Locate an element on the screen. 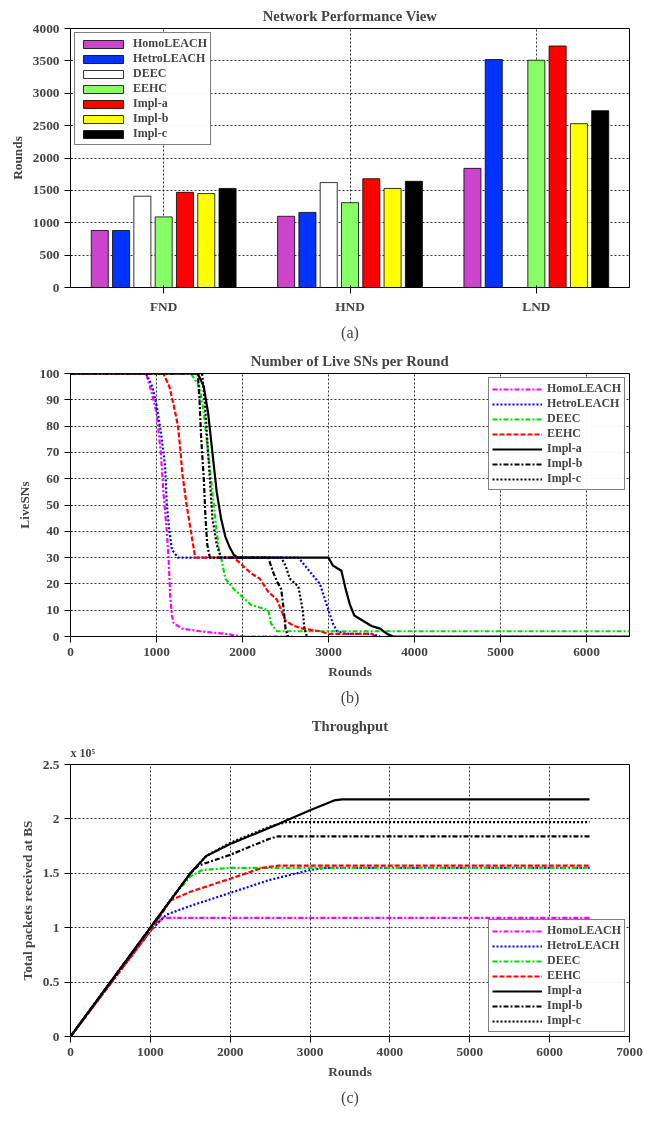 The width and height of the screenshot is (654, 1124). chart-title: Network Performance View is located at coordinates (350, 15).